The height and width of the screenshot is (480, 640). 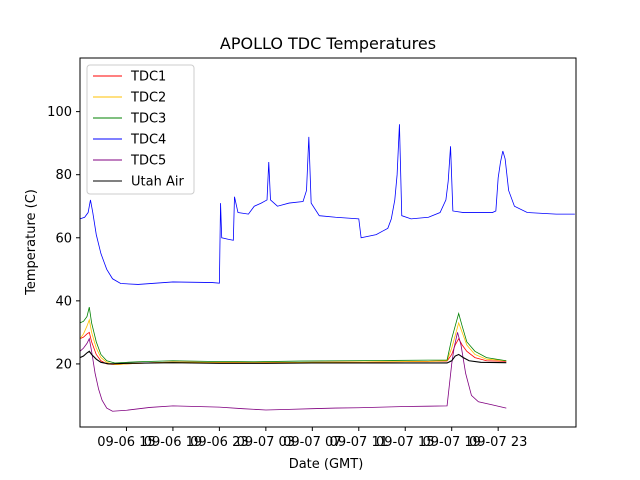 What do you see at coordinates (266, 442) in the screenshot?
I see `x-tick-label: 09-07 03` at bounding box center [266, 442].